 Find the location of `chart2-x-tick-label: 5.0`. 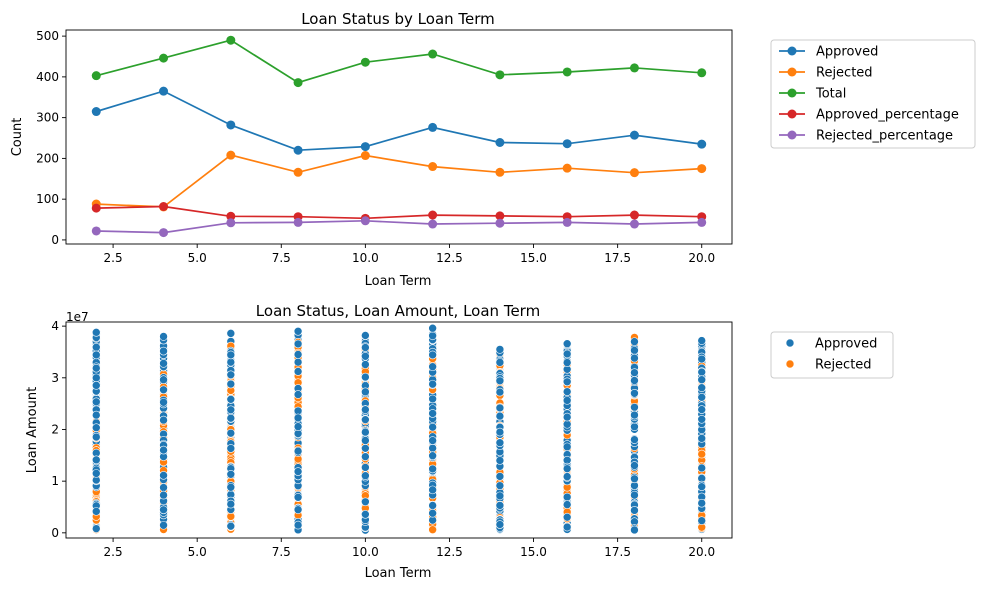

chart2-x-tick-label: 5.0 is located at coordinates (197, 552).